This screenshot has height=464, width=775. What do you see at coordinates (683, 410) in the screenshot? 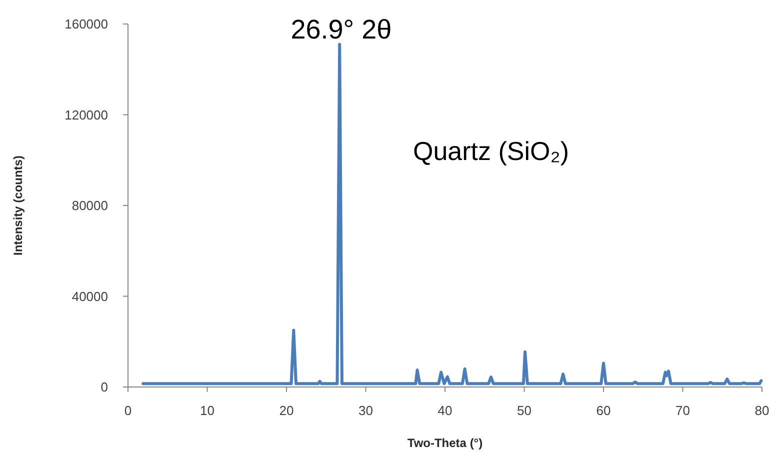
I see `x-tick-label: 70` at bounding box center [683, 410].